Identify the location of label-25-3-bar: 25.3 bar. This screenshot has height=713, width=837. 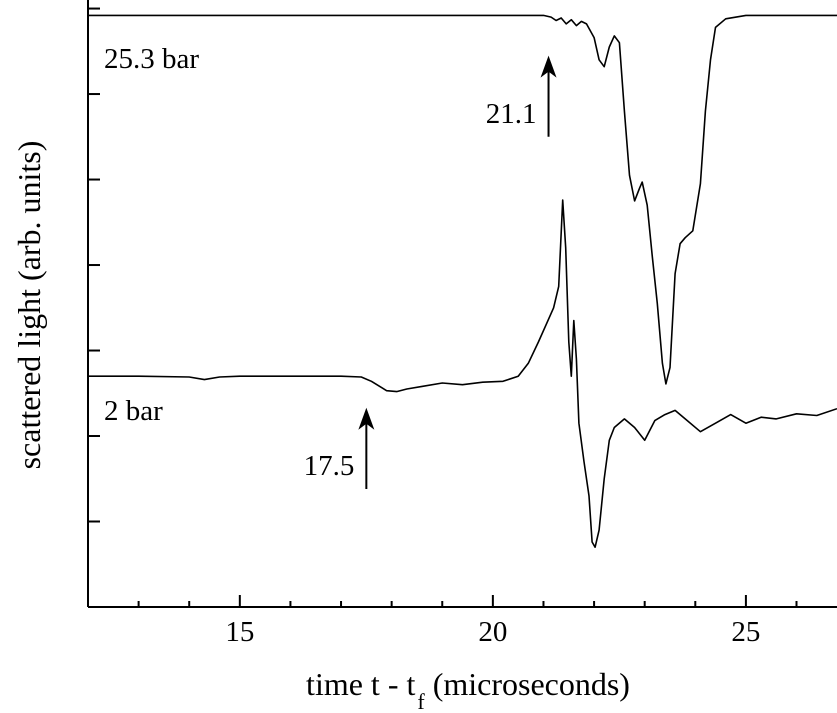
(151, 59).